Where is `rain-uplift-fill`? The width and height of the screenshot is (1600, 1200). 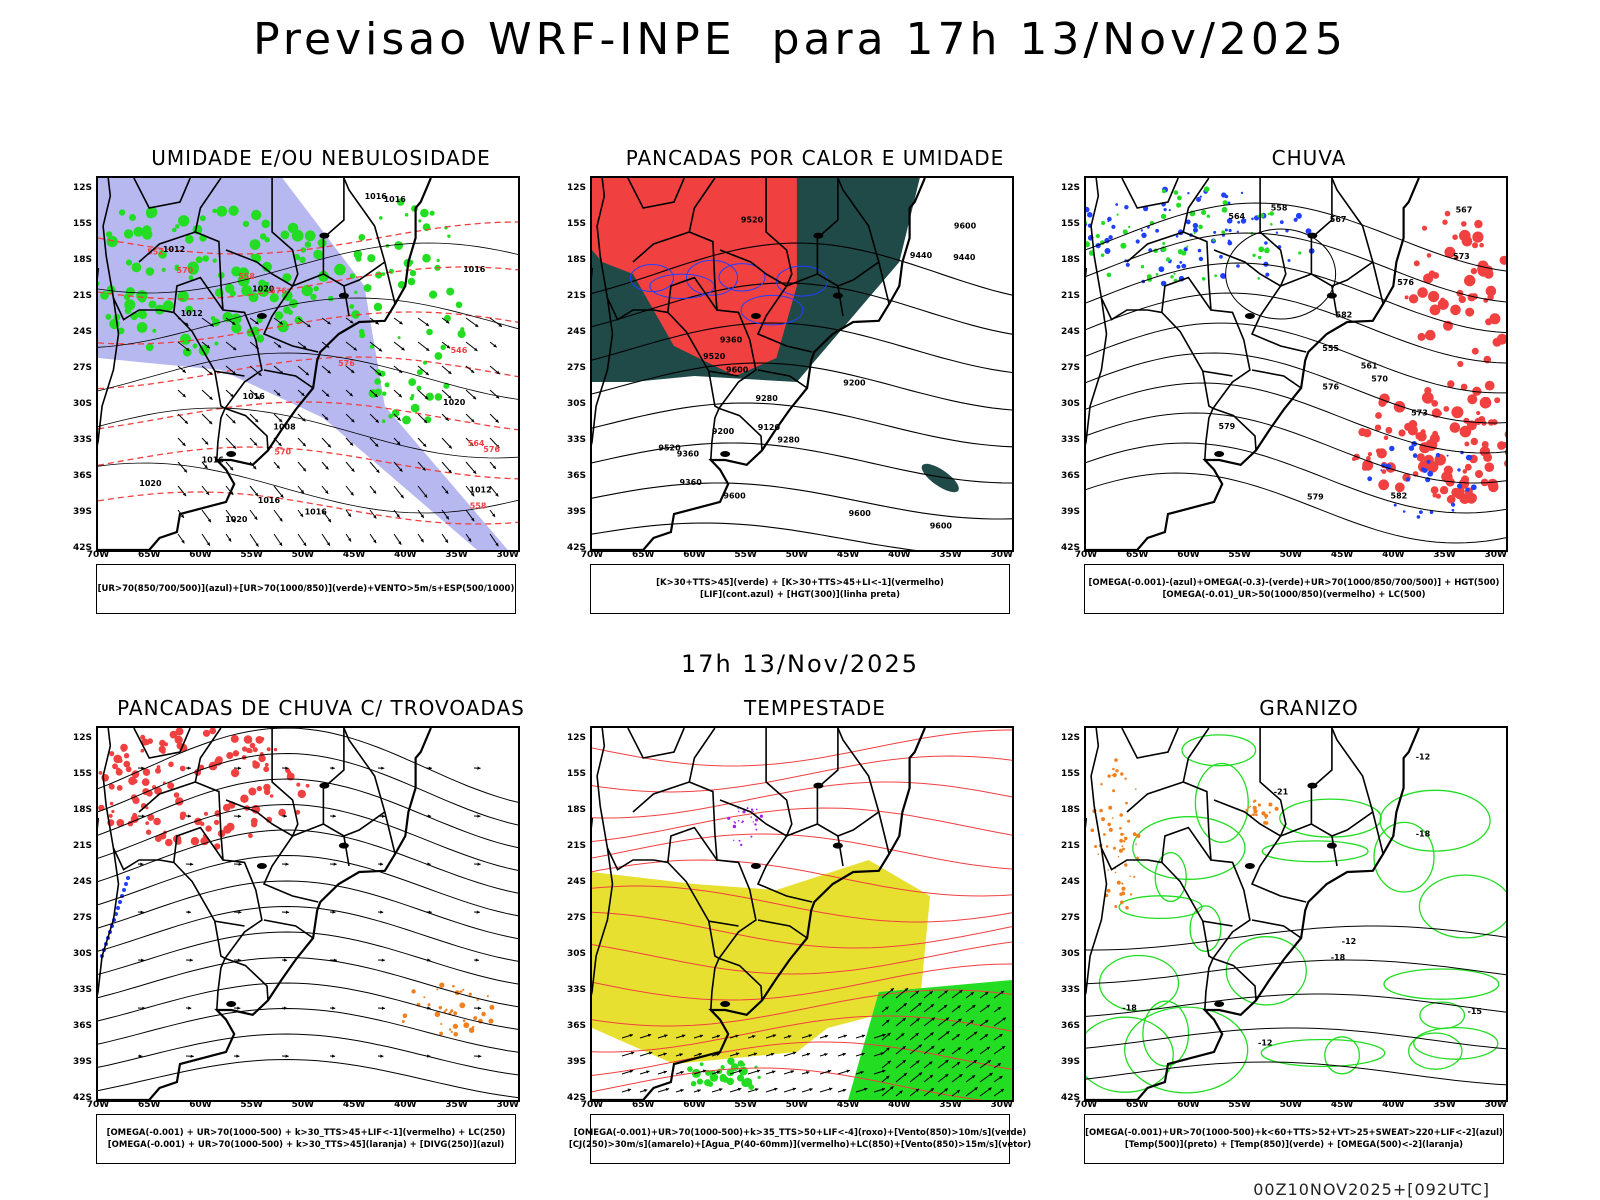
rain-uplift-fill is located at coordinates (1428, 442).